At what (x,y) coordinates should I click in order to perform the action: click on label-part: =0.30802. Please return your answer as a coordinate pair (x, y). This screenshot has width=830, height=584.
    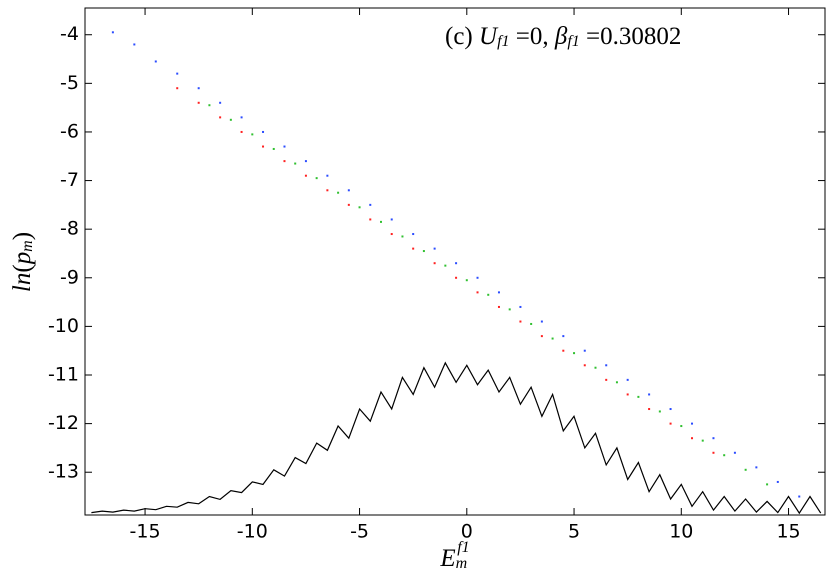
    Looking at the image, I should click on (631, 36).